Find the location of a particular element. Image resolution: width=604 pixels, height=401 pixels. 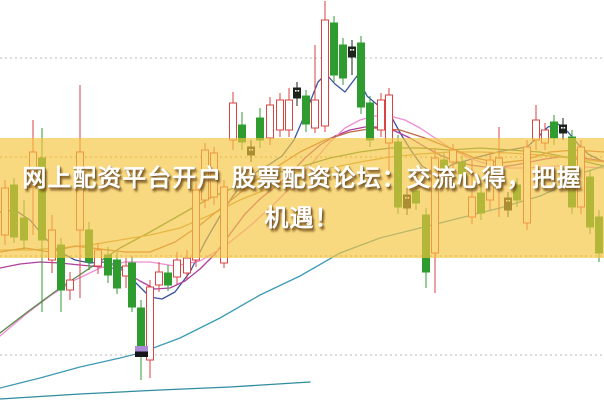

banner-text-line2: 机遇！ is located at coordinates (302, 218).